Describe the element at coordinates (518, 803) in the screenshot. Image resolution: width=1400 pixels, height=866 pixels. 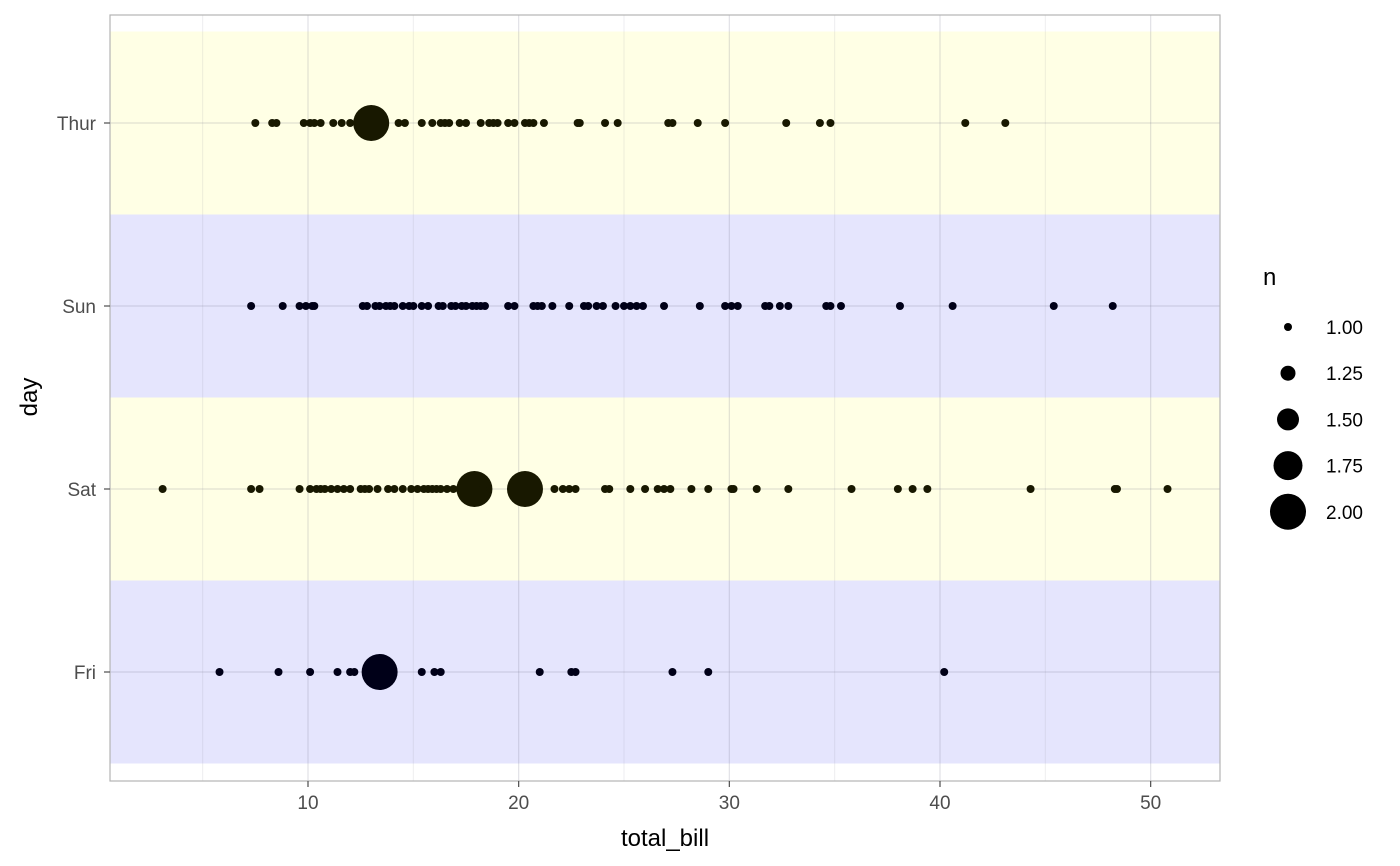
I see `x-tick-label: 20` at that location.